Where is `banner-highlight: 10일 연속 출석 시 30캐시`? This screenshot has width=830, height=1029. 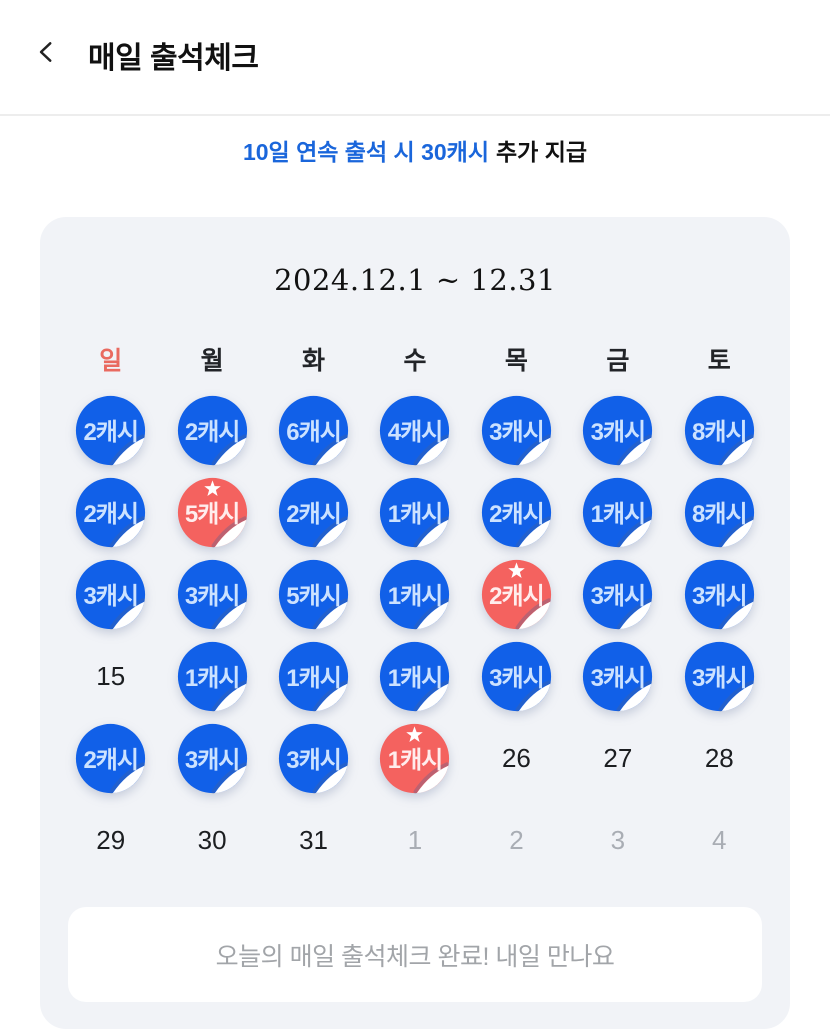 banner-highlight: 10일 연속 출석 시 30캐시 is located at coordinates (365, 152).